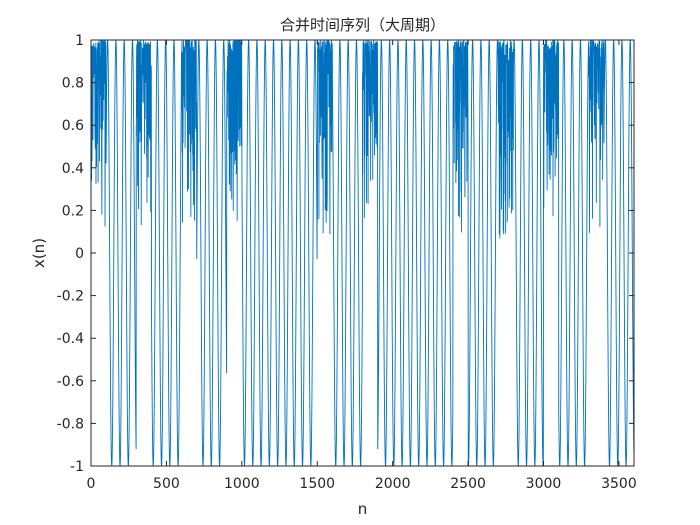 The height and width of the screenshot is (525, 700). I want to click on y-tick-label: 0.4, so click(73, 169).